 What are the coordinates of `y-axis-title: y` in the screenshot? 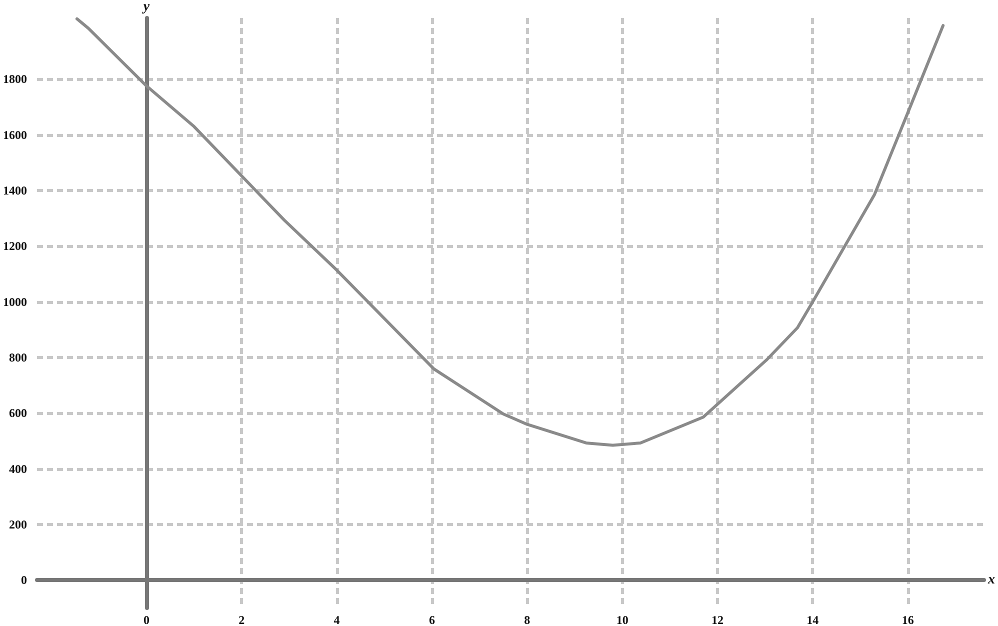 It's located at (145, 7).